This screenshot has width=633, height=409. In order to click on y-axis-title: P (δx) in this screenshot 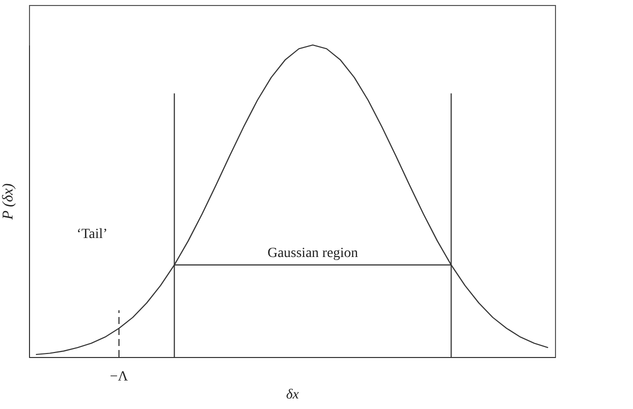, I will do `click(8, 202)`.